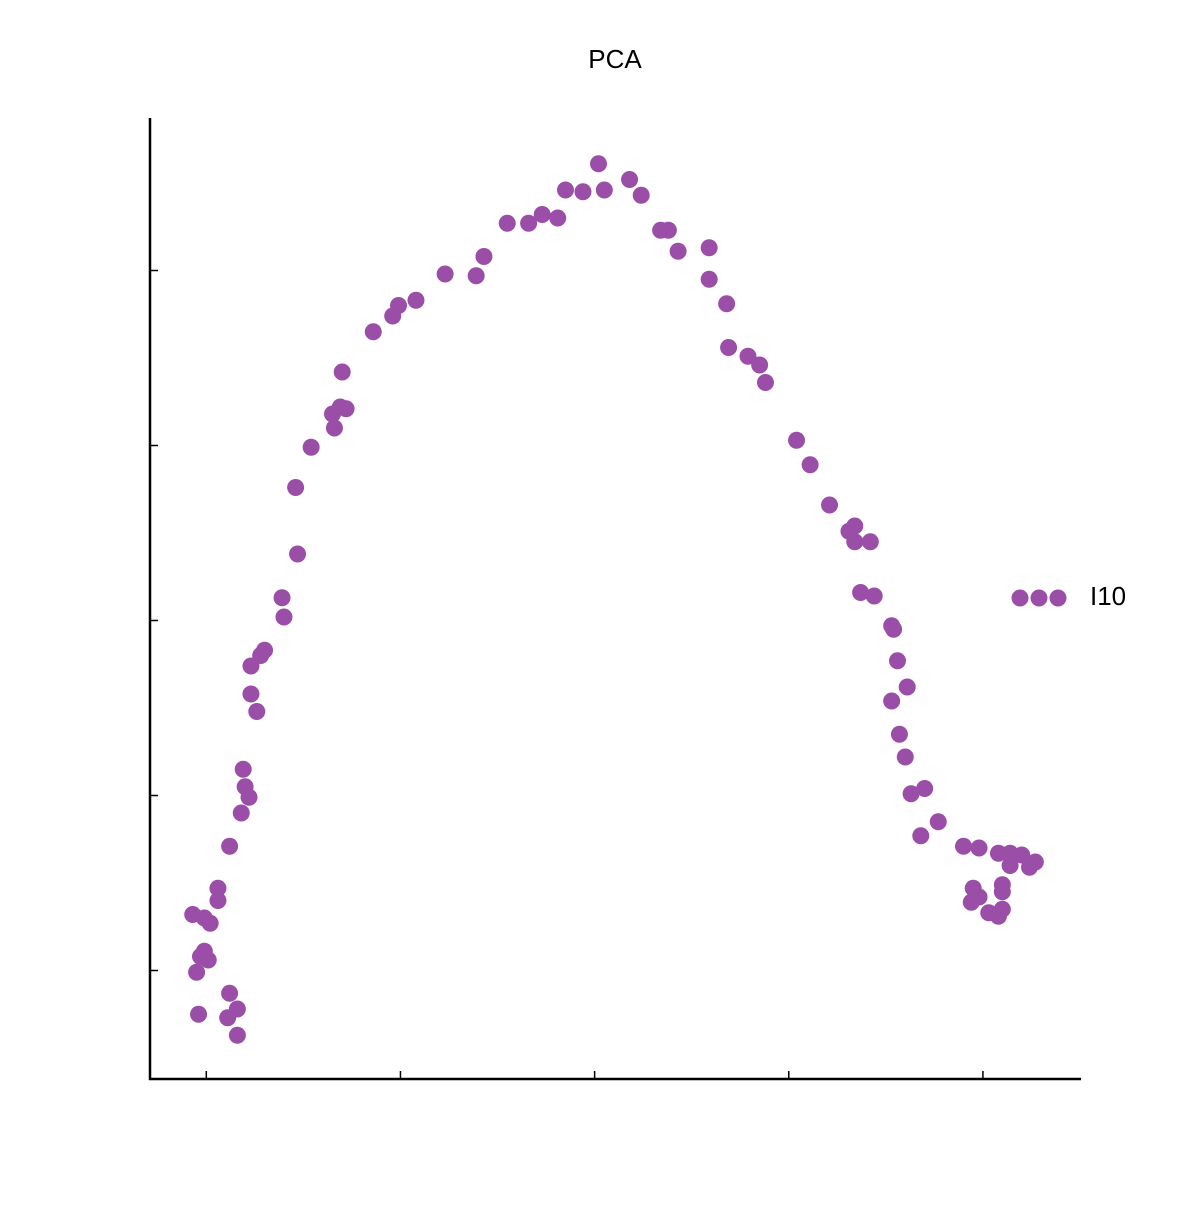 This screenshot has height=1205, width=1200. What do you see at coordinates (615, 59) in the screenshot?
I see `chart-title: PCA` at bounding box center [615, 59].